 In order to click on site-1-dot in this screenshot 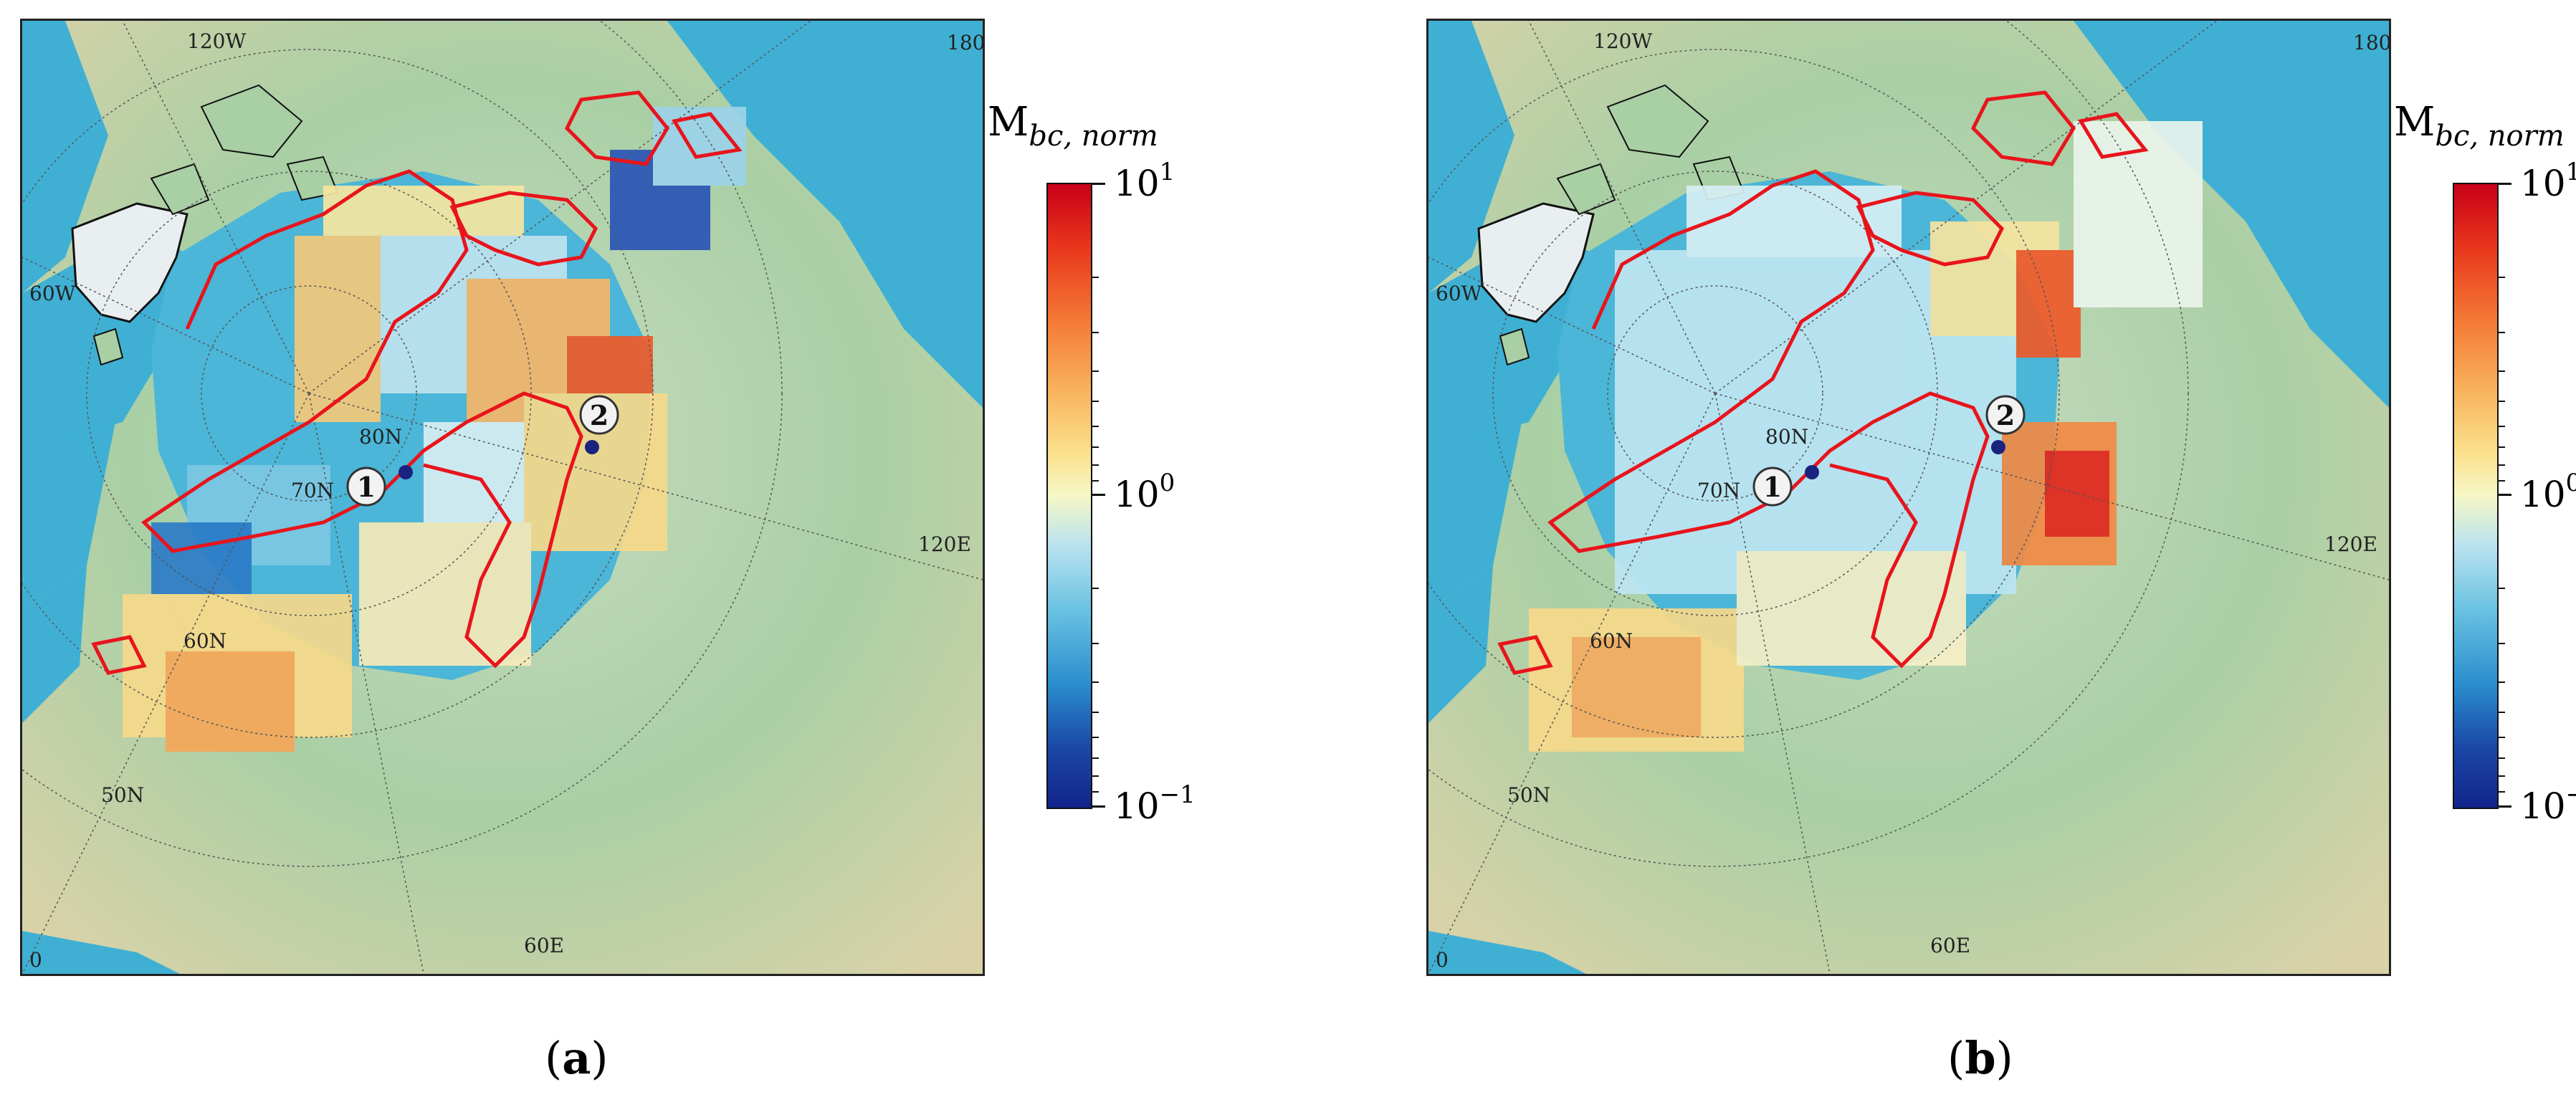, I will do `click(406, 472)`.